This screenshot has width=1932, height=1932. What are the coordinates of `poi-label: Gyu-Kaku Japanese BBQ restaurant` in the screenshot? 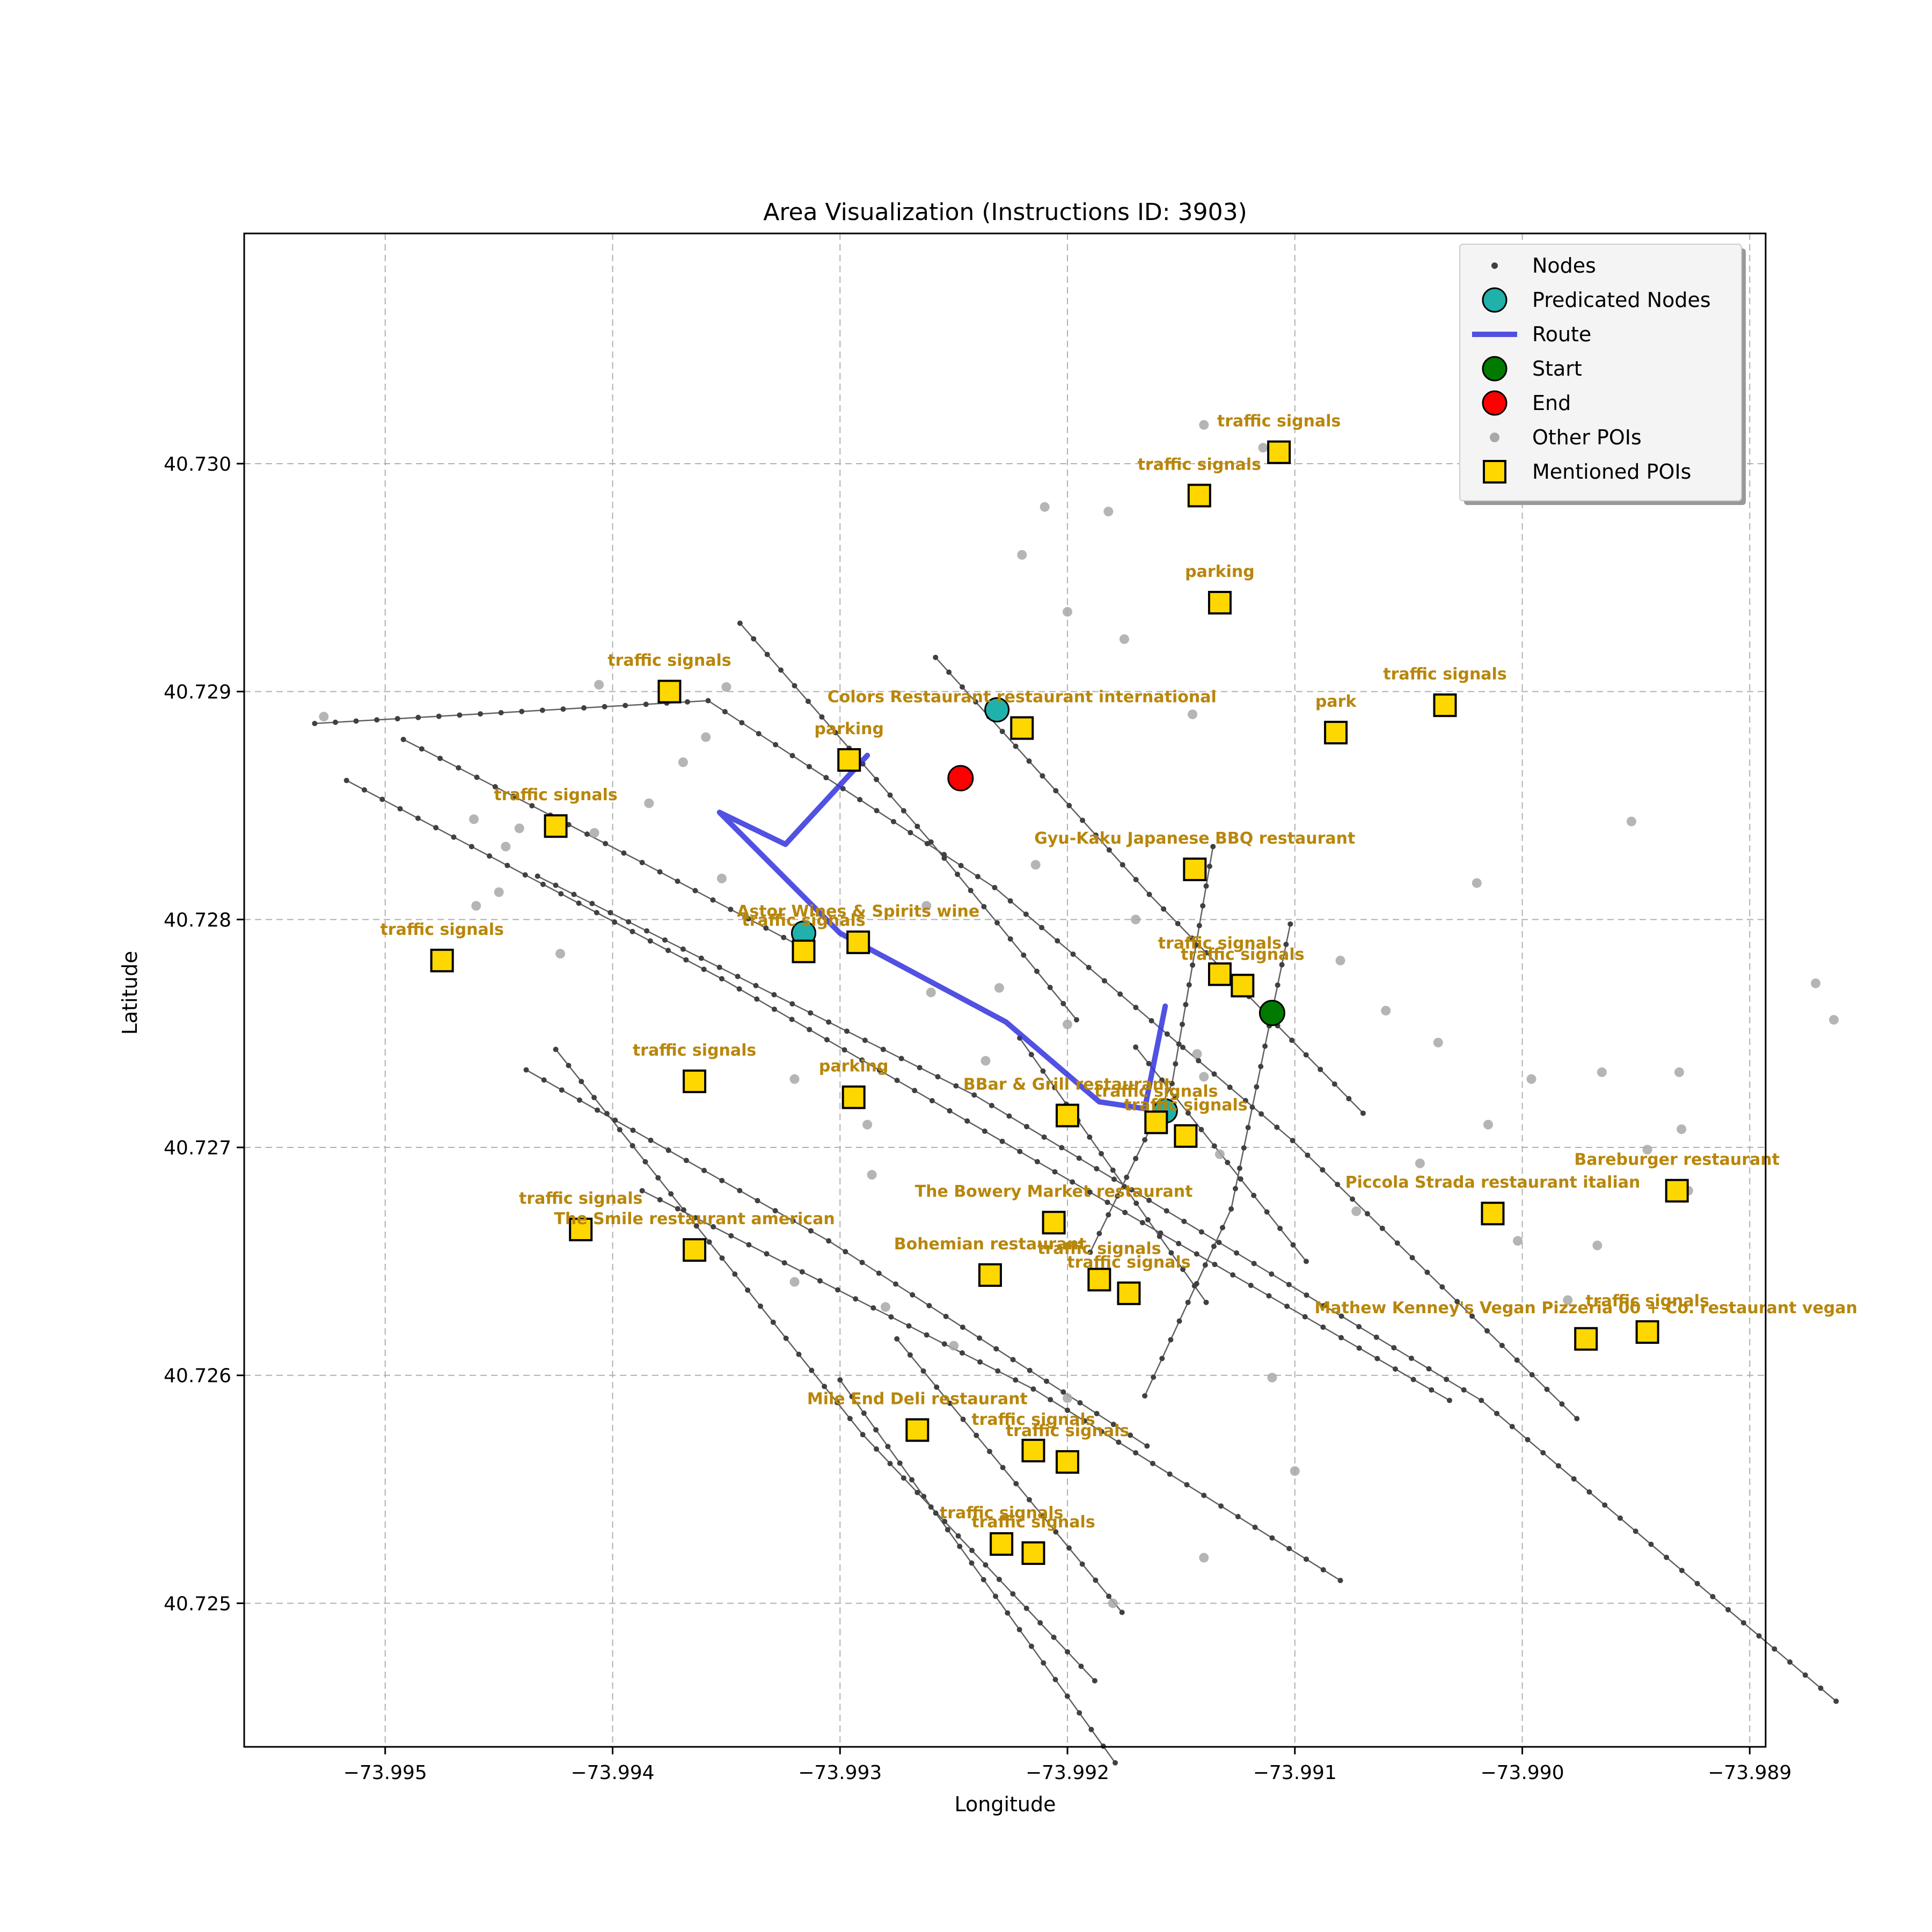 It's located at (1194, 838).